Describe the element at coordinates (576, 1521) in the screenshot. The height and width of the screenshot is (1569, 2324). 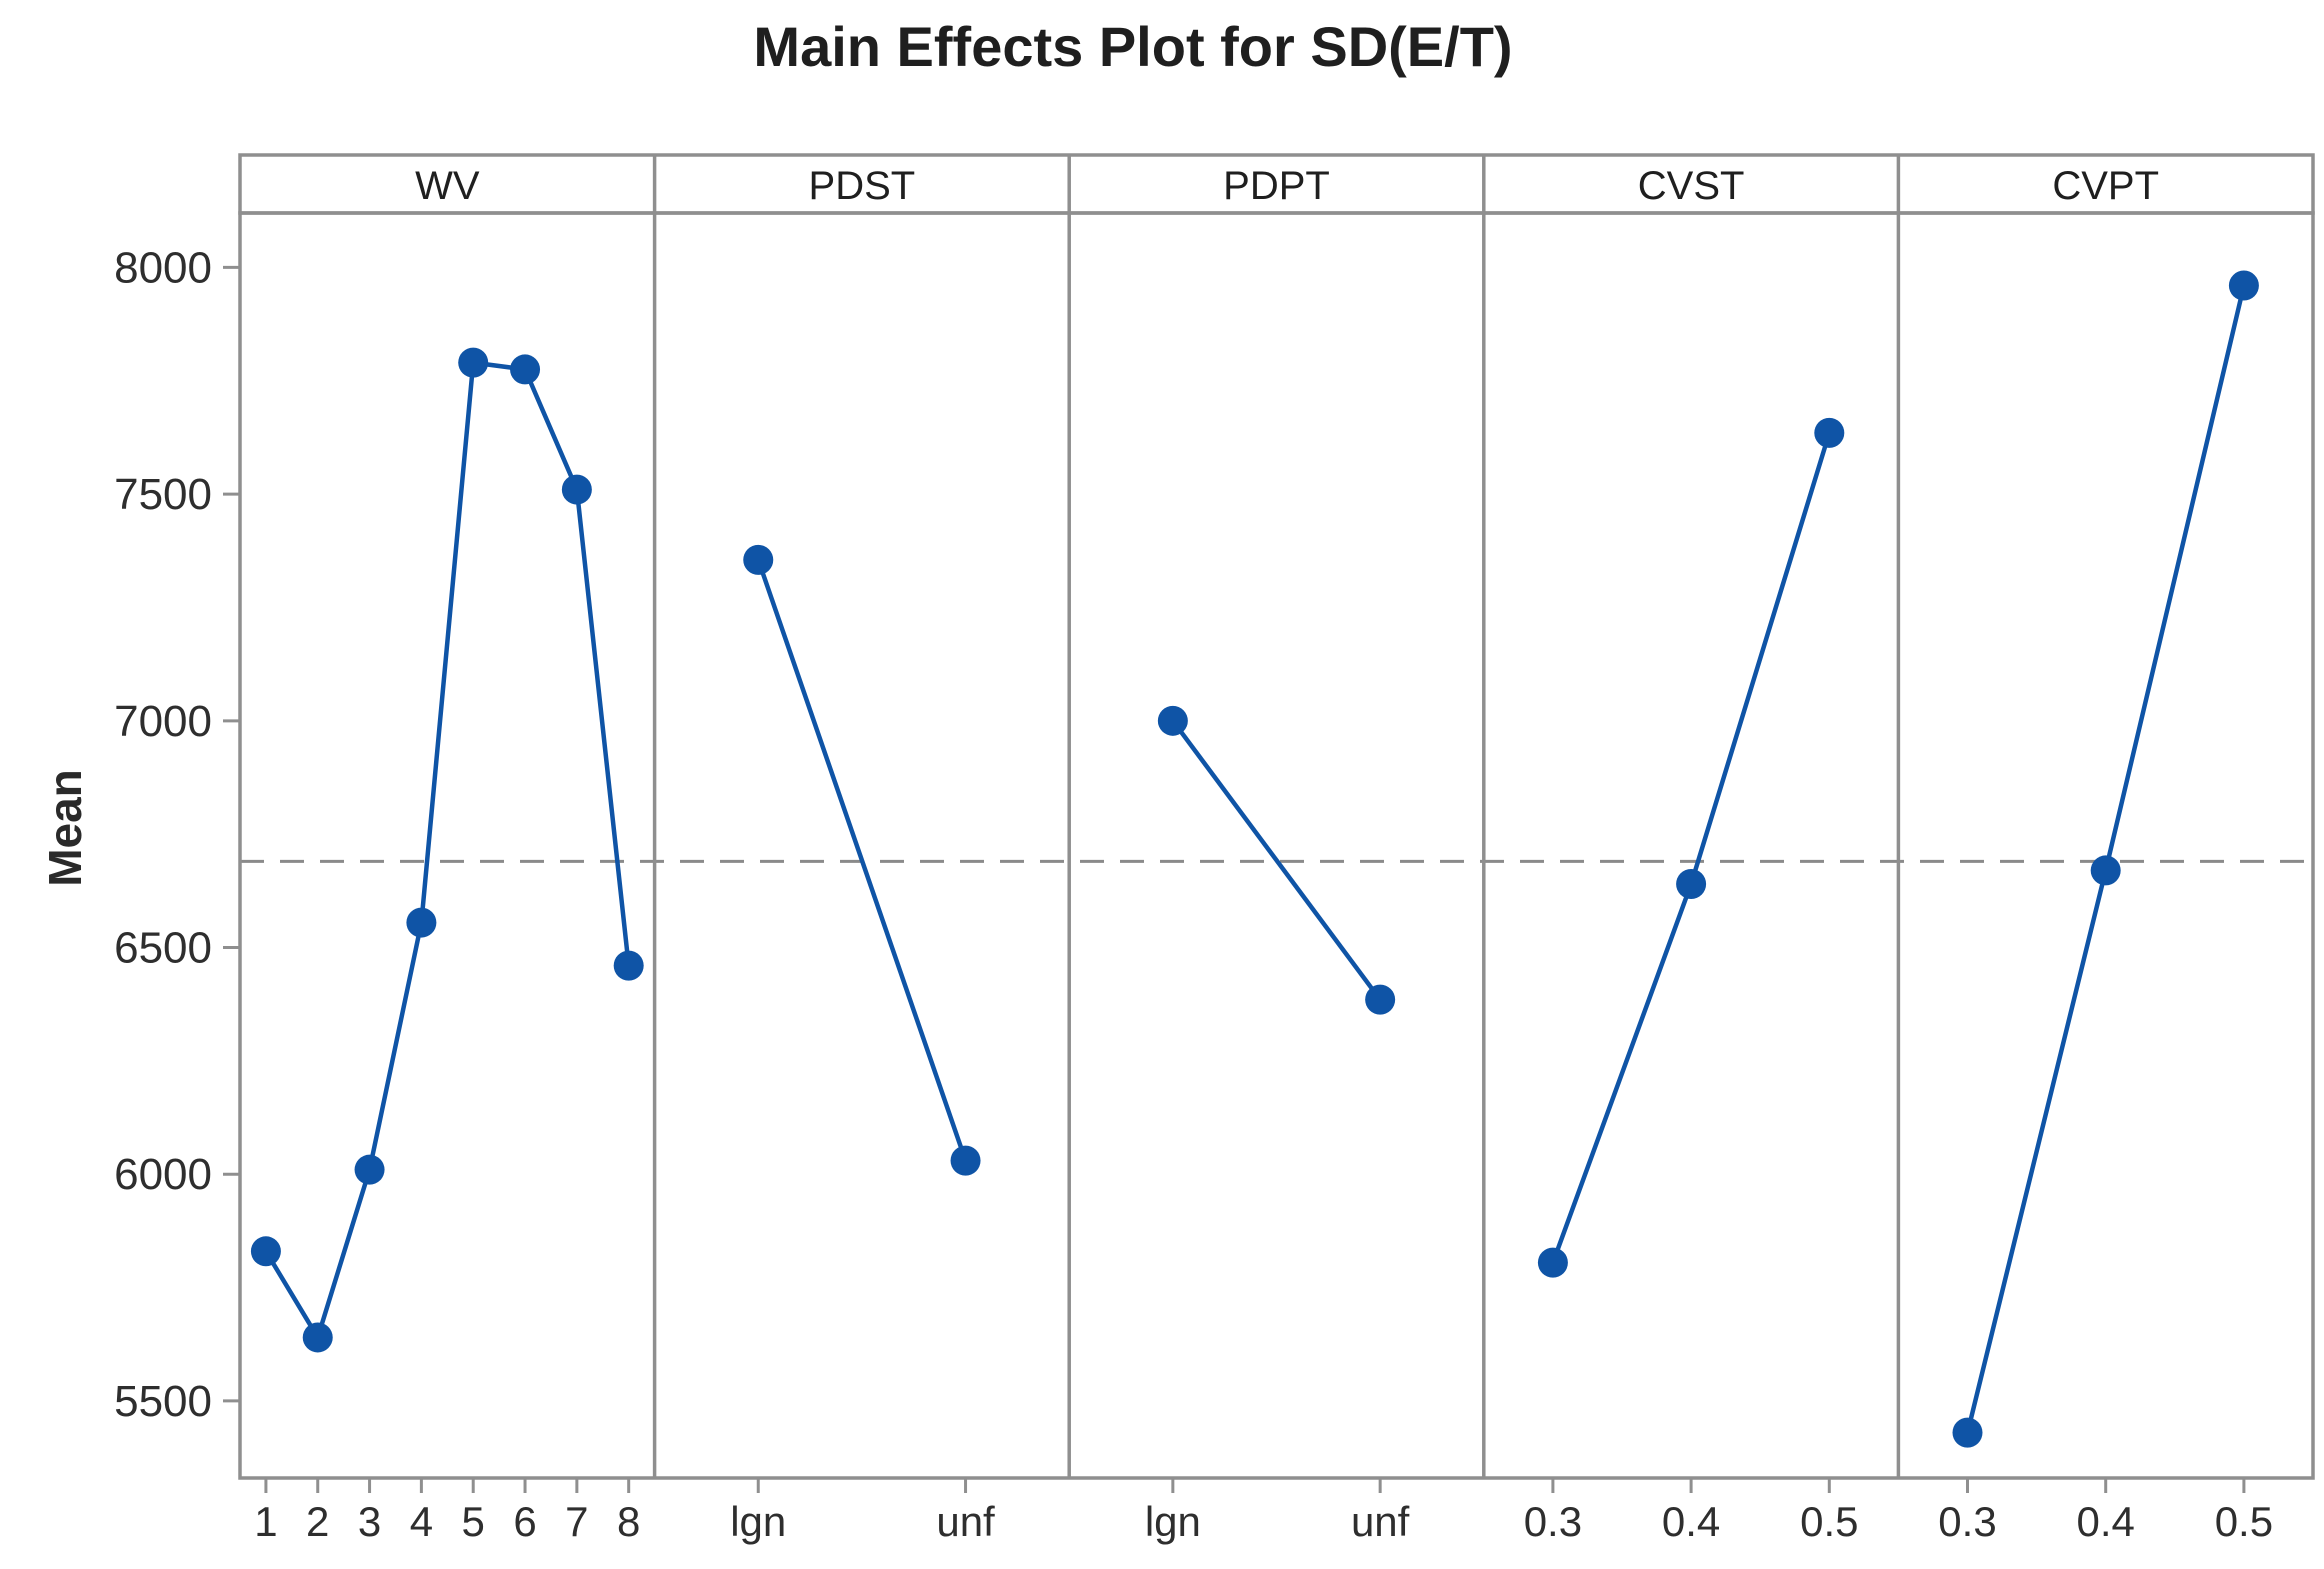
I see `x-tick-label: 7` at that location.